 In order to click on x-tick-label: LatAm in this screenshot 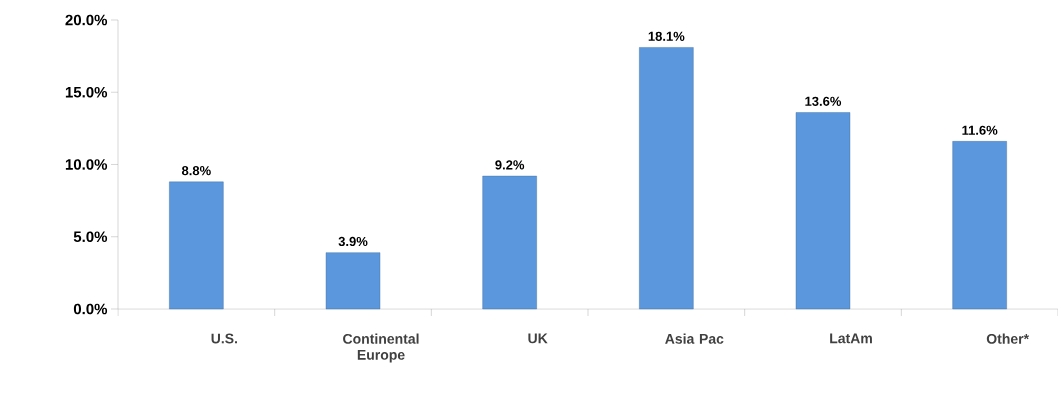, I will do `click(851, 338)`.